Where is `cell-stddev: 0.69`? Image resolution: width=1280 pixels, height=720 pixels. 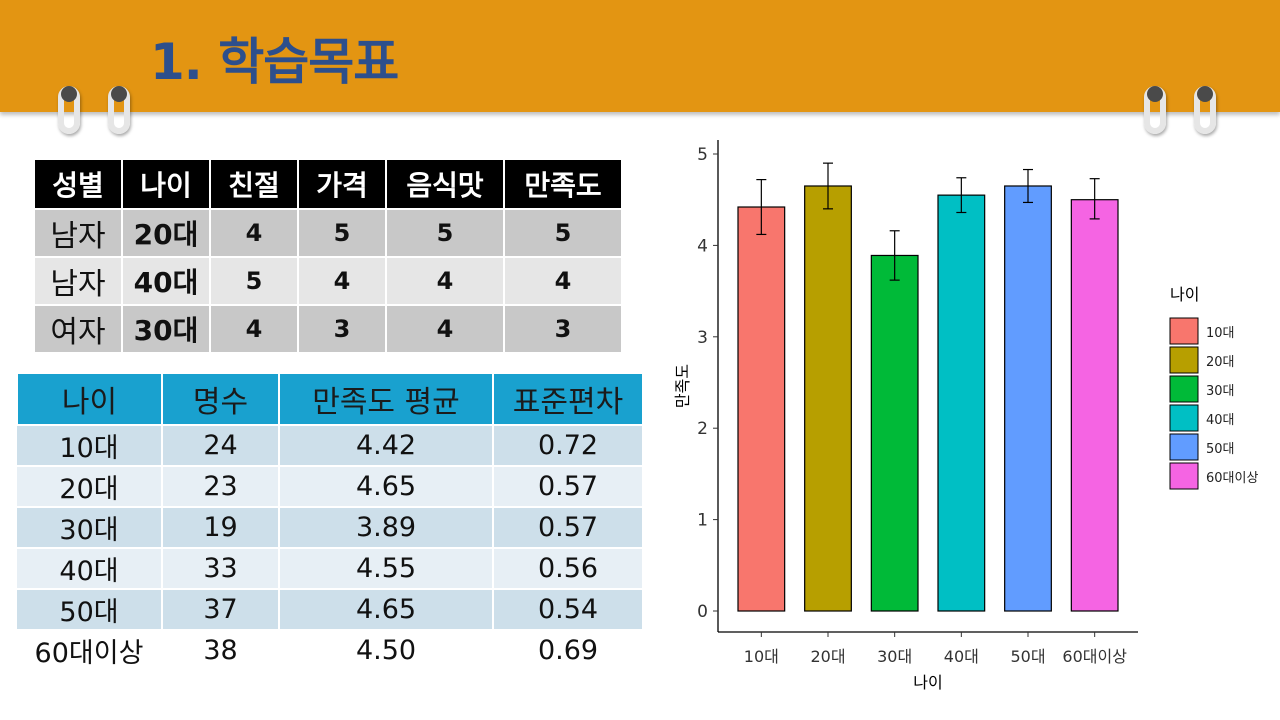
cell-stddev: 0.69 is located at coordinates (568, 651).